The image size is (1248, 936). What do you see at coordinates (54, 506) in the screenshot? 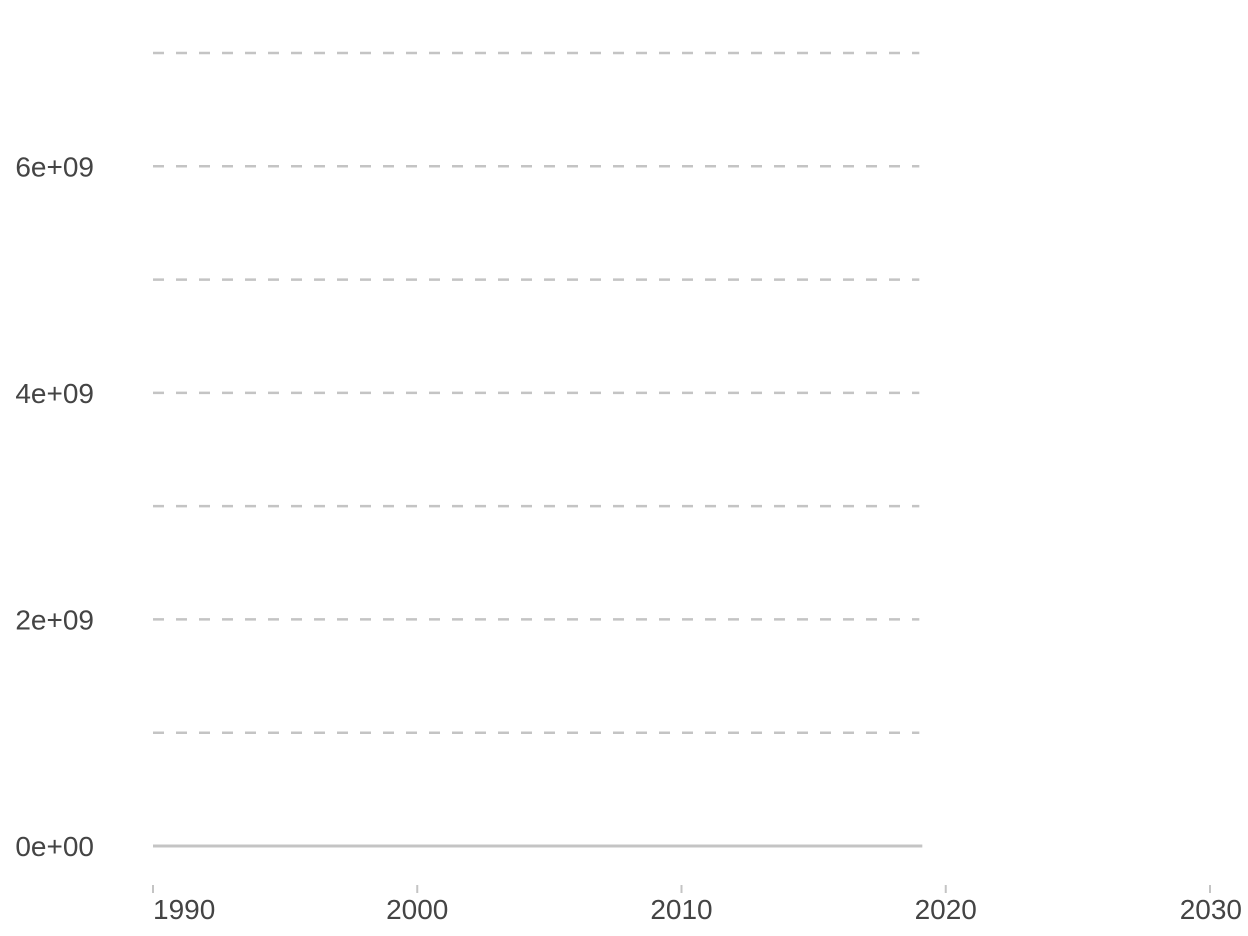
I see `y-axis: 0e+00 2e+09 4e+09 6e+09` at bounding box center [54, 506].